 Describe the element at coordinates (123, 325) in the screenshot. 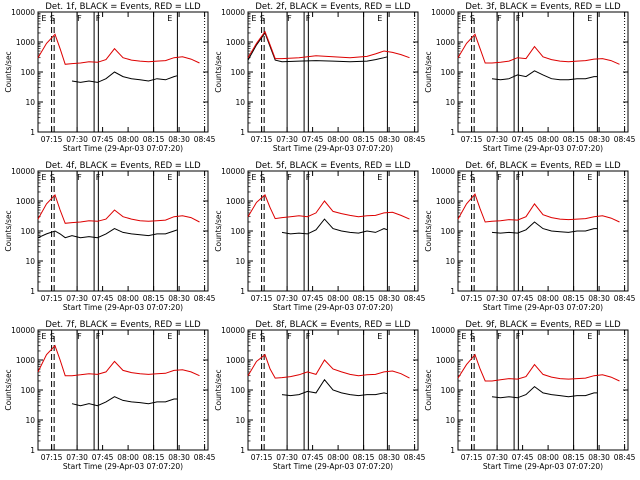

I see `panel-title: Det. 7f, BLACK = Events, RED = LLD` at that location.